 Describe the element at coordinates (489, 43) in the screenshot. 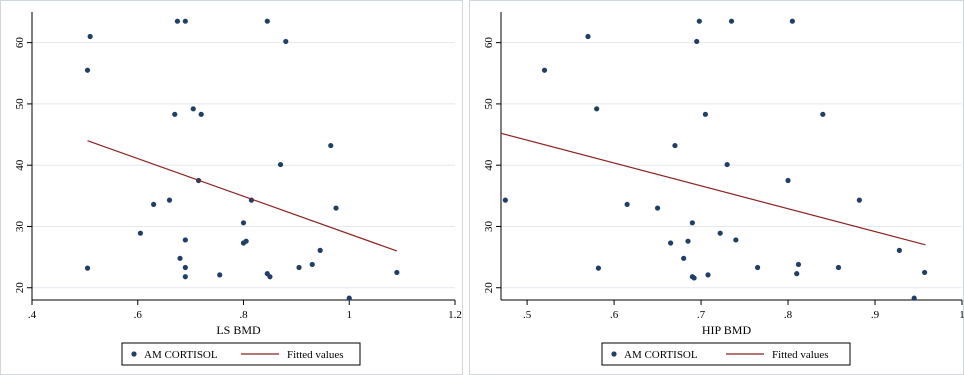

I see `panel2-y-tick-label-4: 60` at that location.